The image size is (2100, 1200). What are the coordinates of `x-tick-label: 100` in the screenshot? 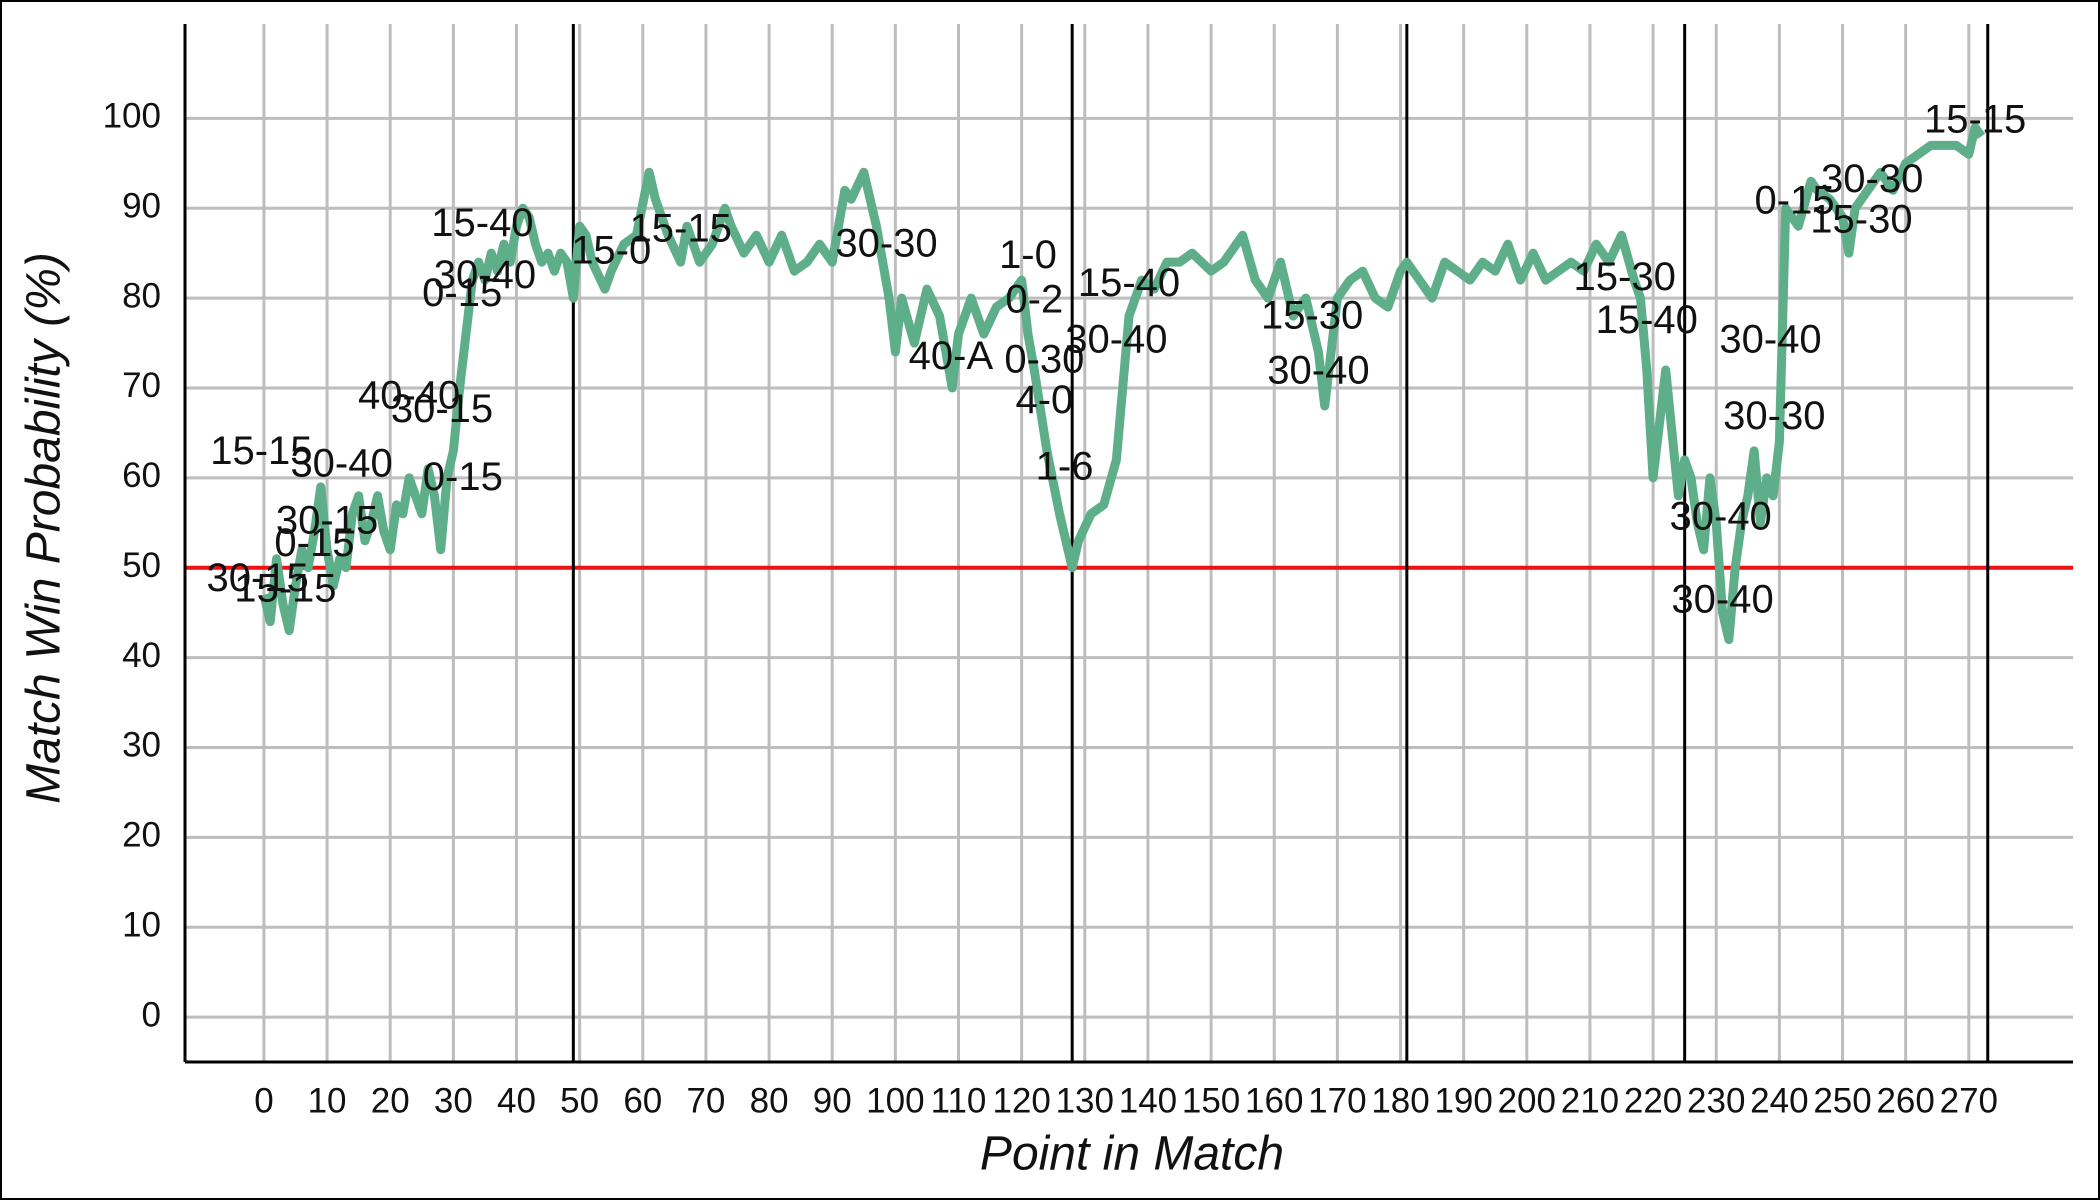 It's located at (895, 1100).